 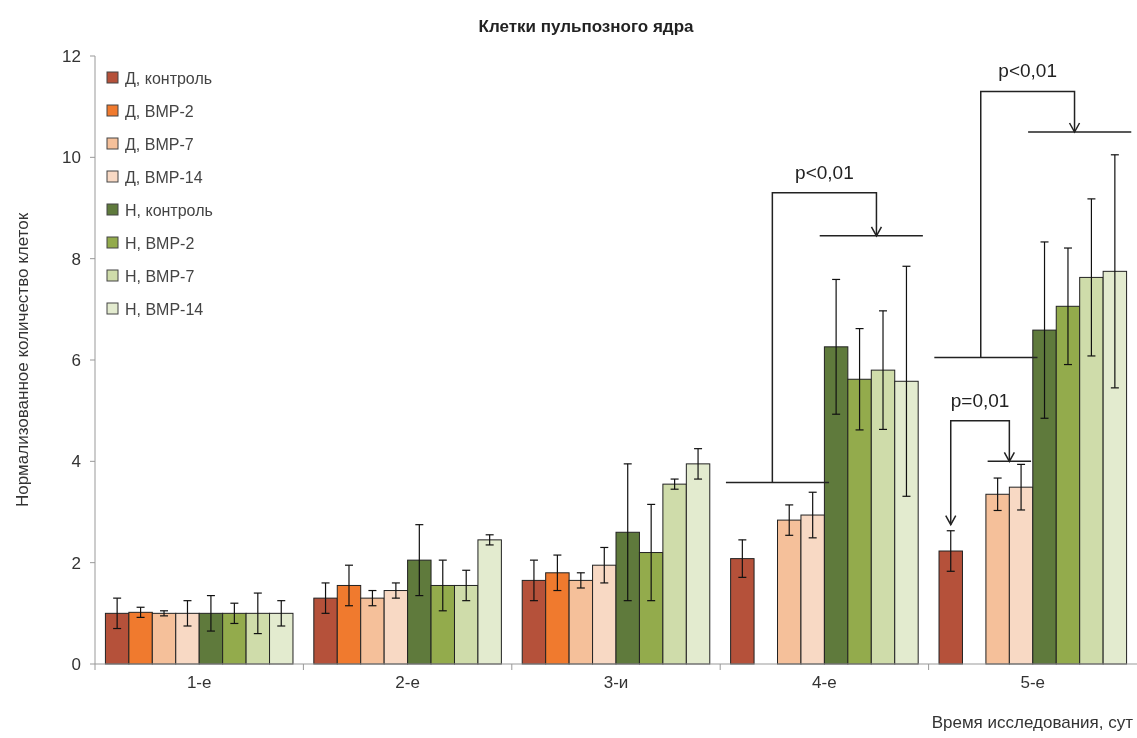 What do you see at coordinates (76, 664) in the screenshot?
I see `y-tick-label: 0` at bounding box center [76, 664].